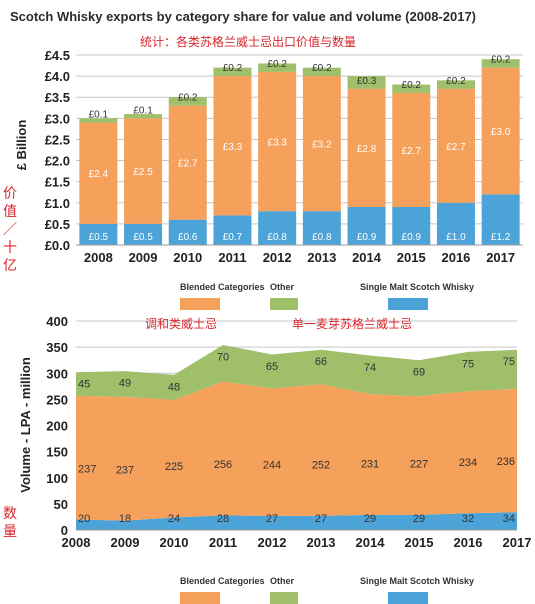 This screenshot has height=604, width=535. Describe the element at coordinates (322, 237) in the screenshot. I see `bar-value-label: £0.8` at that location.